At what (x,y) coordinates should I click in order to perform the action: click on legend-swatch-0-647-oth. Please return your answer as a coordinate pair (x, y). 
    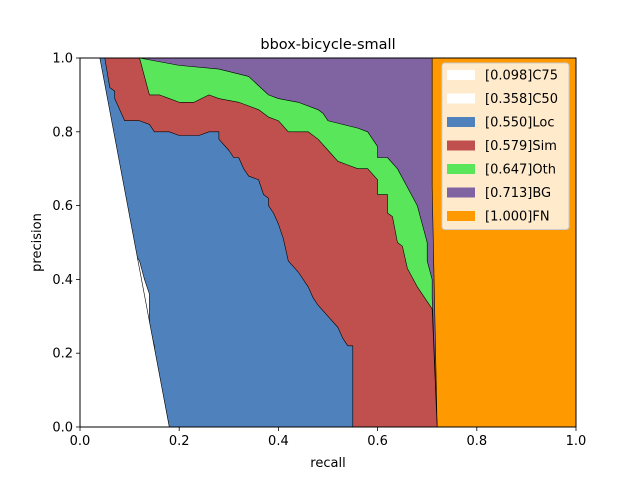
    Looking at the image, I should click on (461, 169).